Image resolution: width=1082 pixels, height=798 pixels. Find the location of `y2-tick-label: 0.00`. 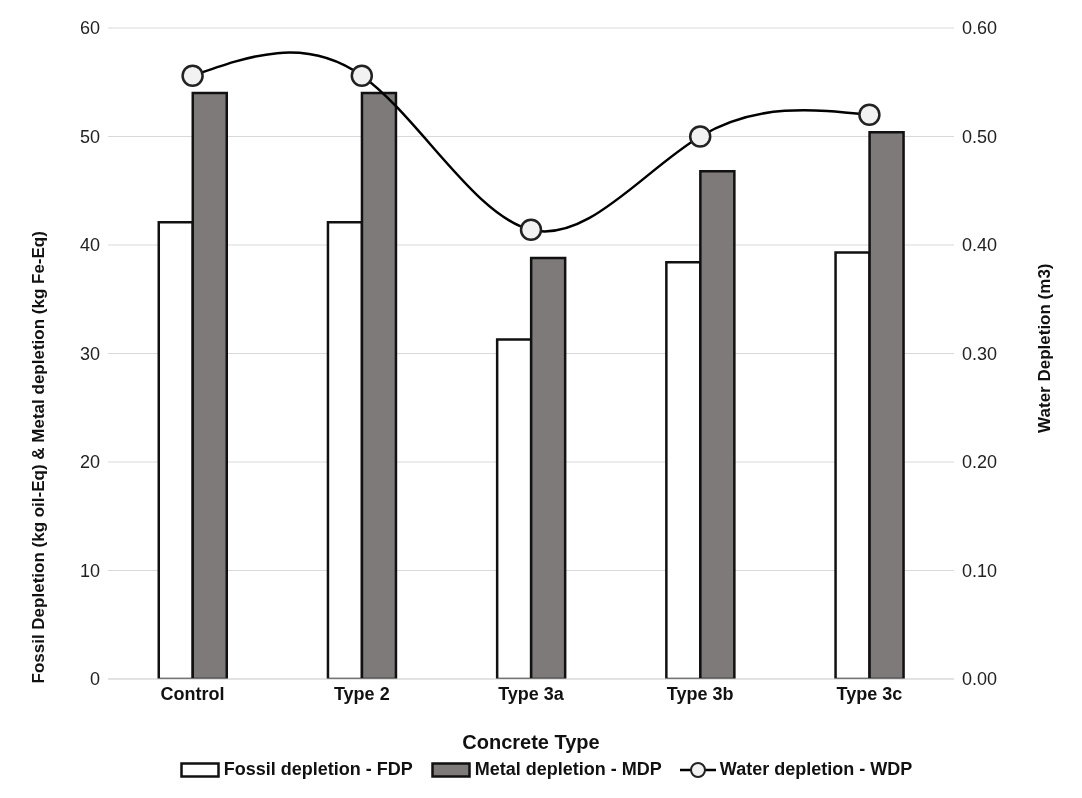

y2-tick-label: 0.00 is located at coordinates (980, 679).